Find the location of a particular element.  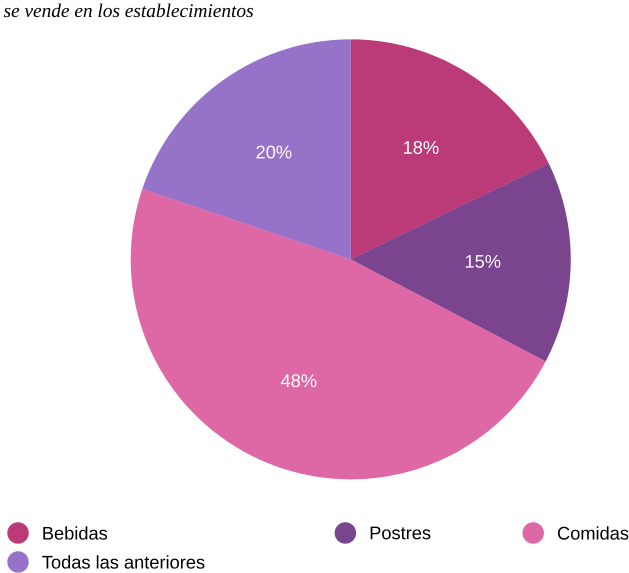

data-label: 18% is located at coordinates (421, 147).